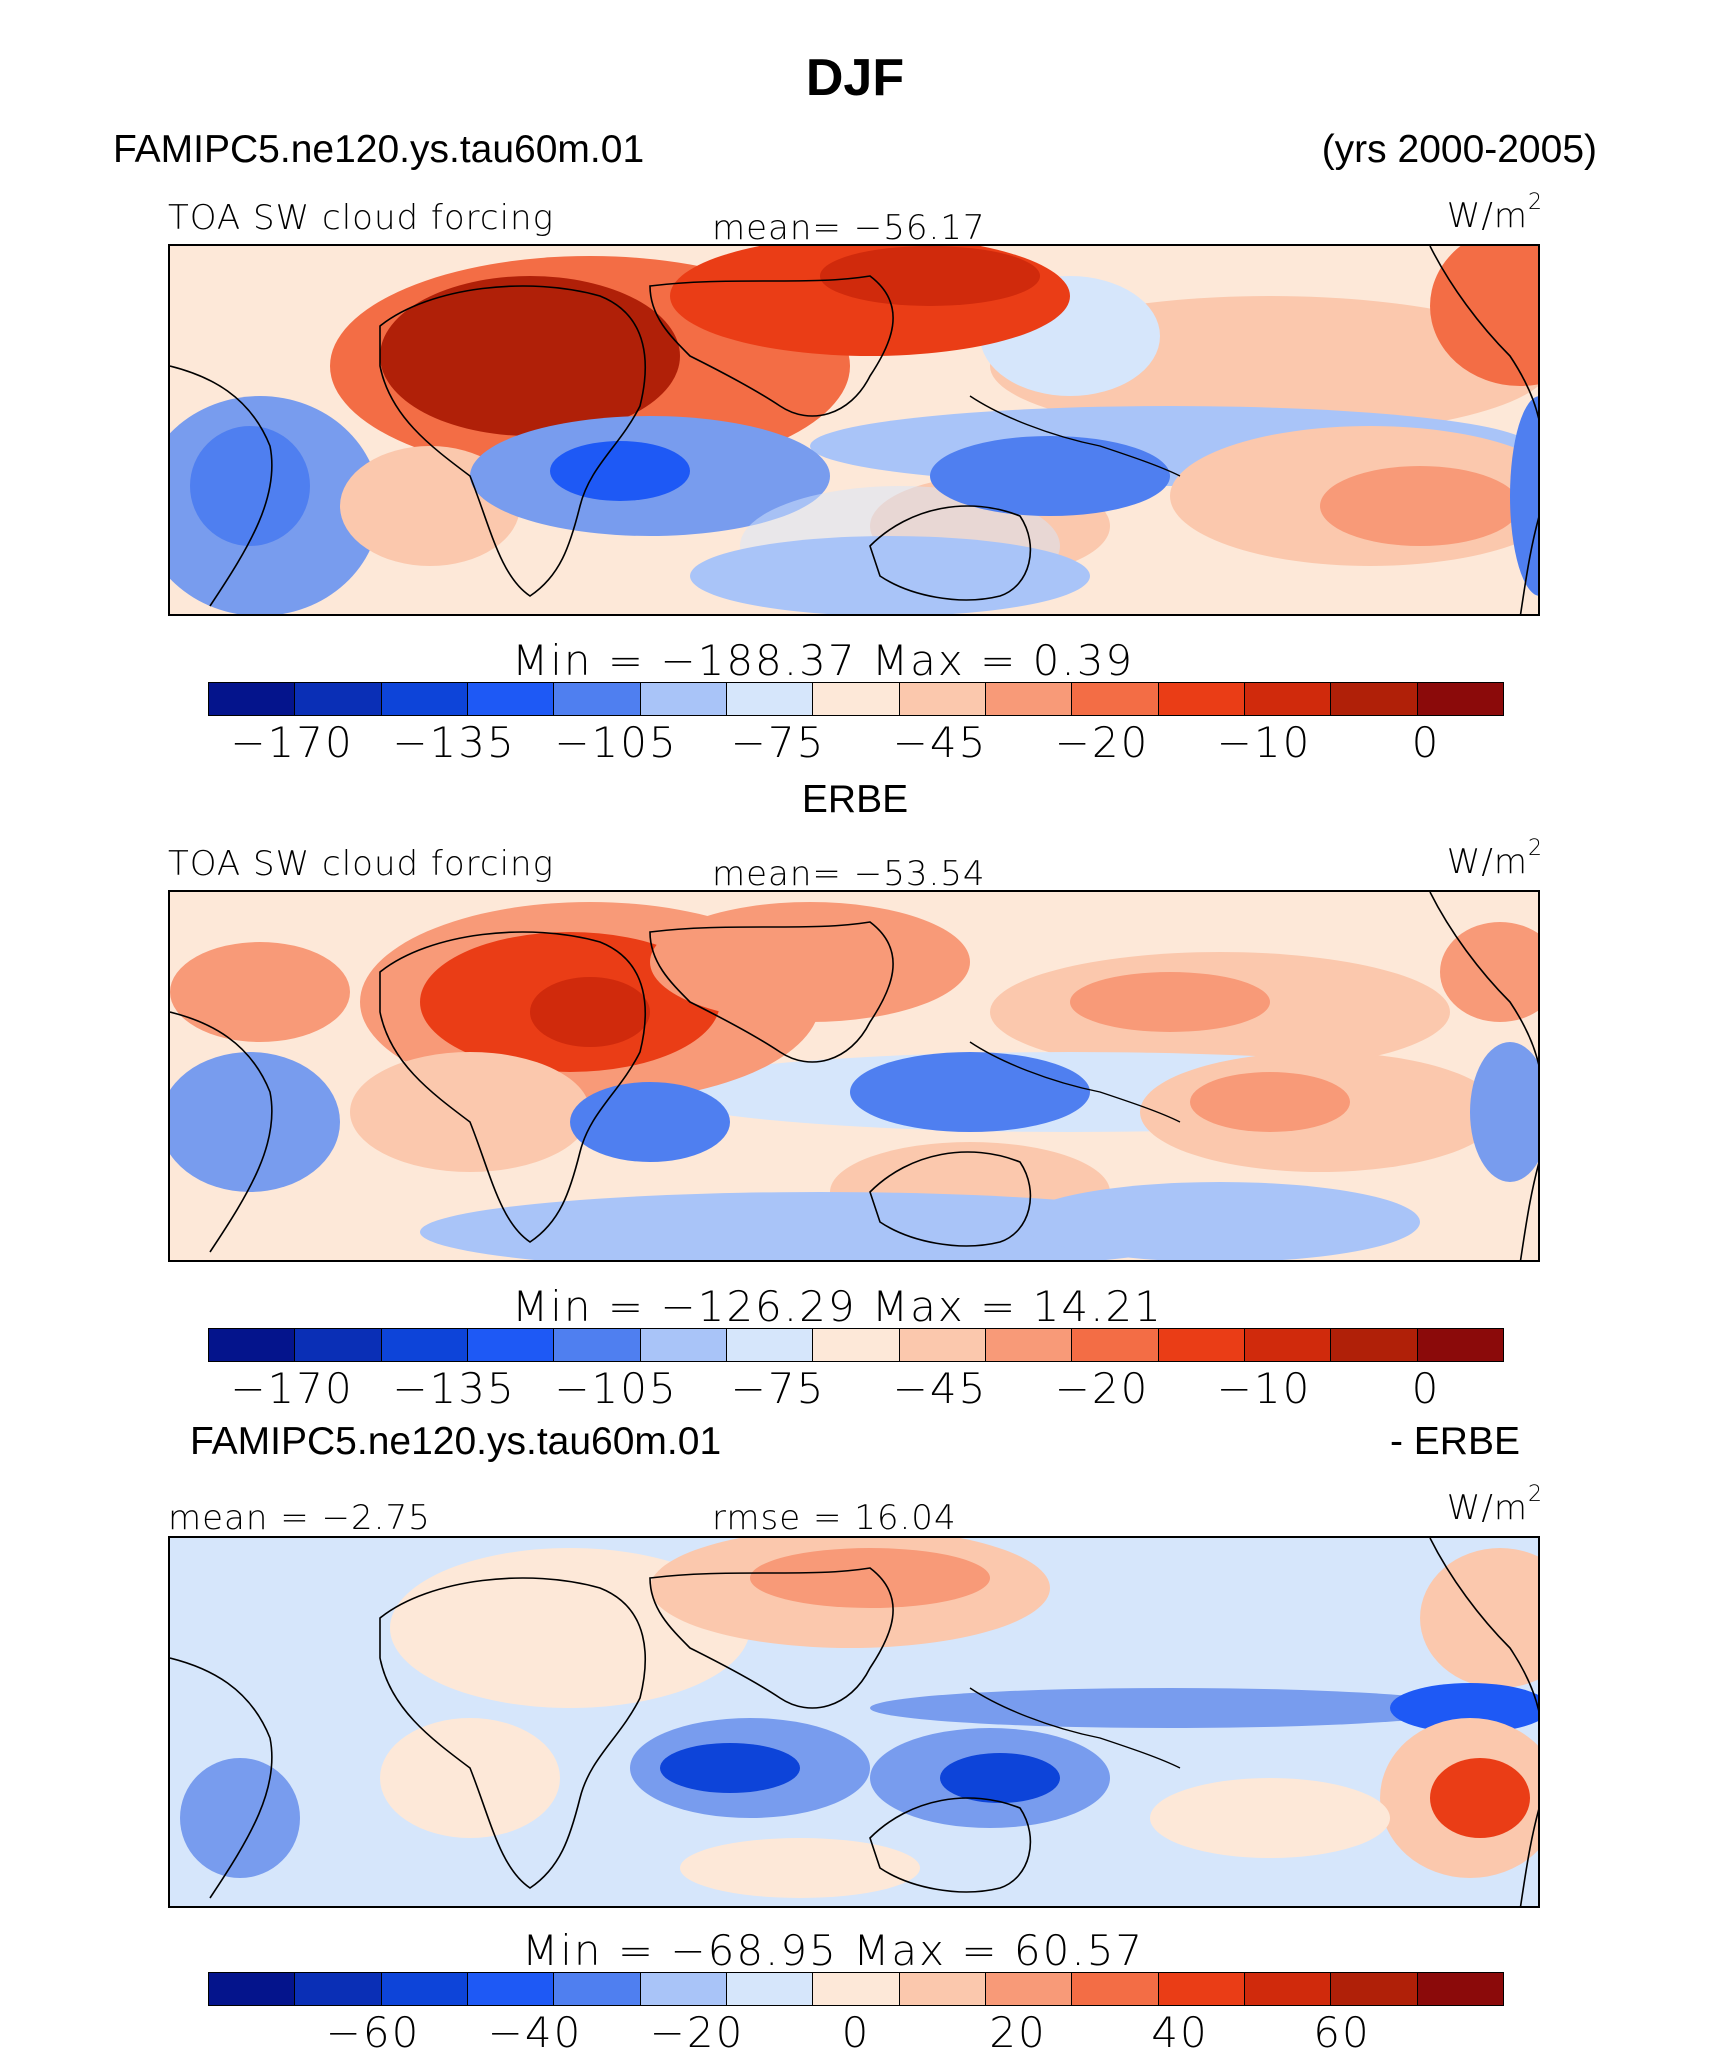 This screenshot has height=2064, width=1710. I want to click on panel1-tick: −10, so click(1264, 742).